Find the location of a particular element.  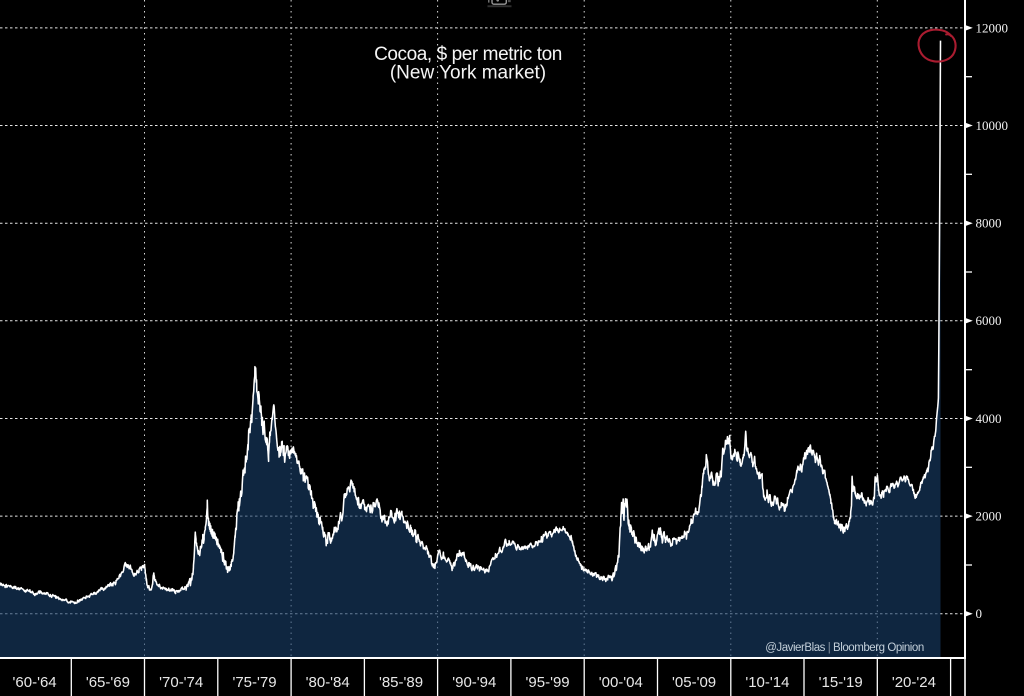

svg-text: '20-'24 is located at coordinates (914, 682).